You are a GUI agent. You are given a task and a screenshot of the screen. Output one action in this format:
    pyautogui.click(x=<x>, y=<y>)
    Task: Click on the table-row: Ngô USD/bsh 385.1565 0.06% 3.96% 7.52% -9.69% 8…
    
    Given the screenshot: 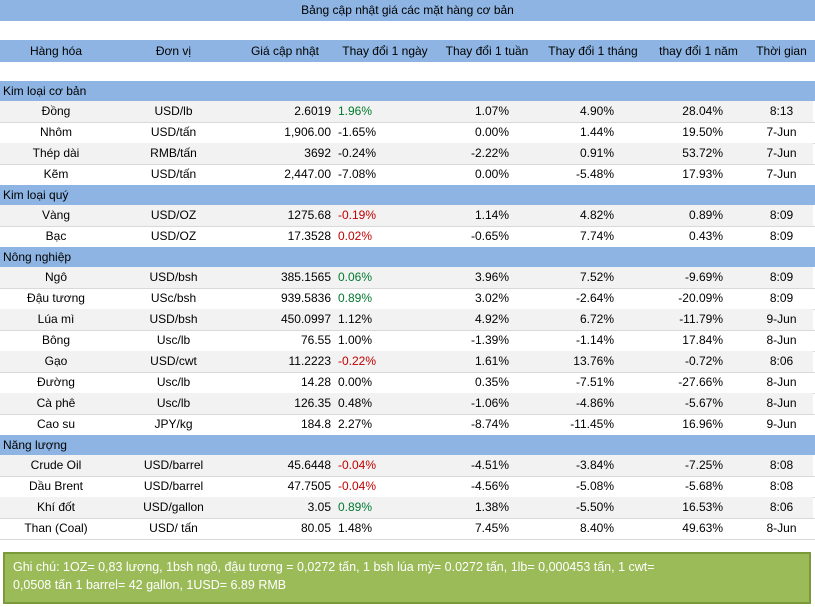 What is the action you would take?
    pyautogui.click(x=407, y=277)
    